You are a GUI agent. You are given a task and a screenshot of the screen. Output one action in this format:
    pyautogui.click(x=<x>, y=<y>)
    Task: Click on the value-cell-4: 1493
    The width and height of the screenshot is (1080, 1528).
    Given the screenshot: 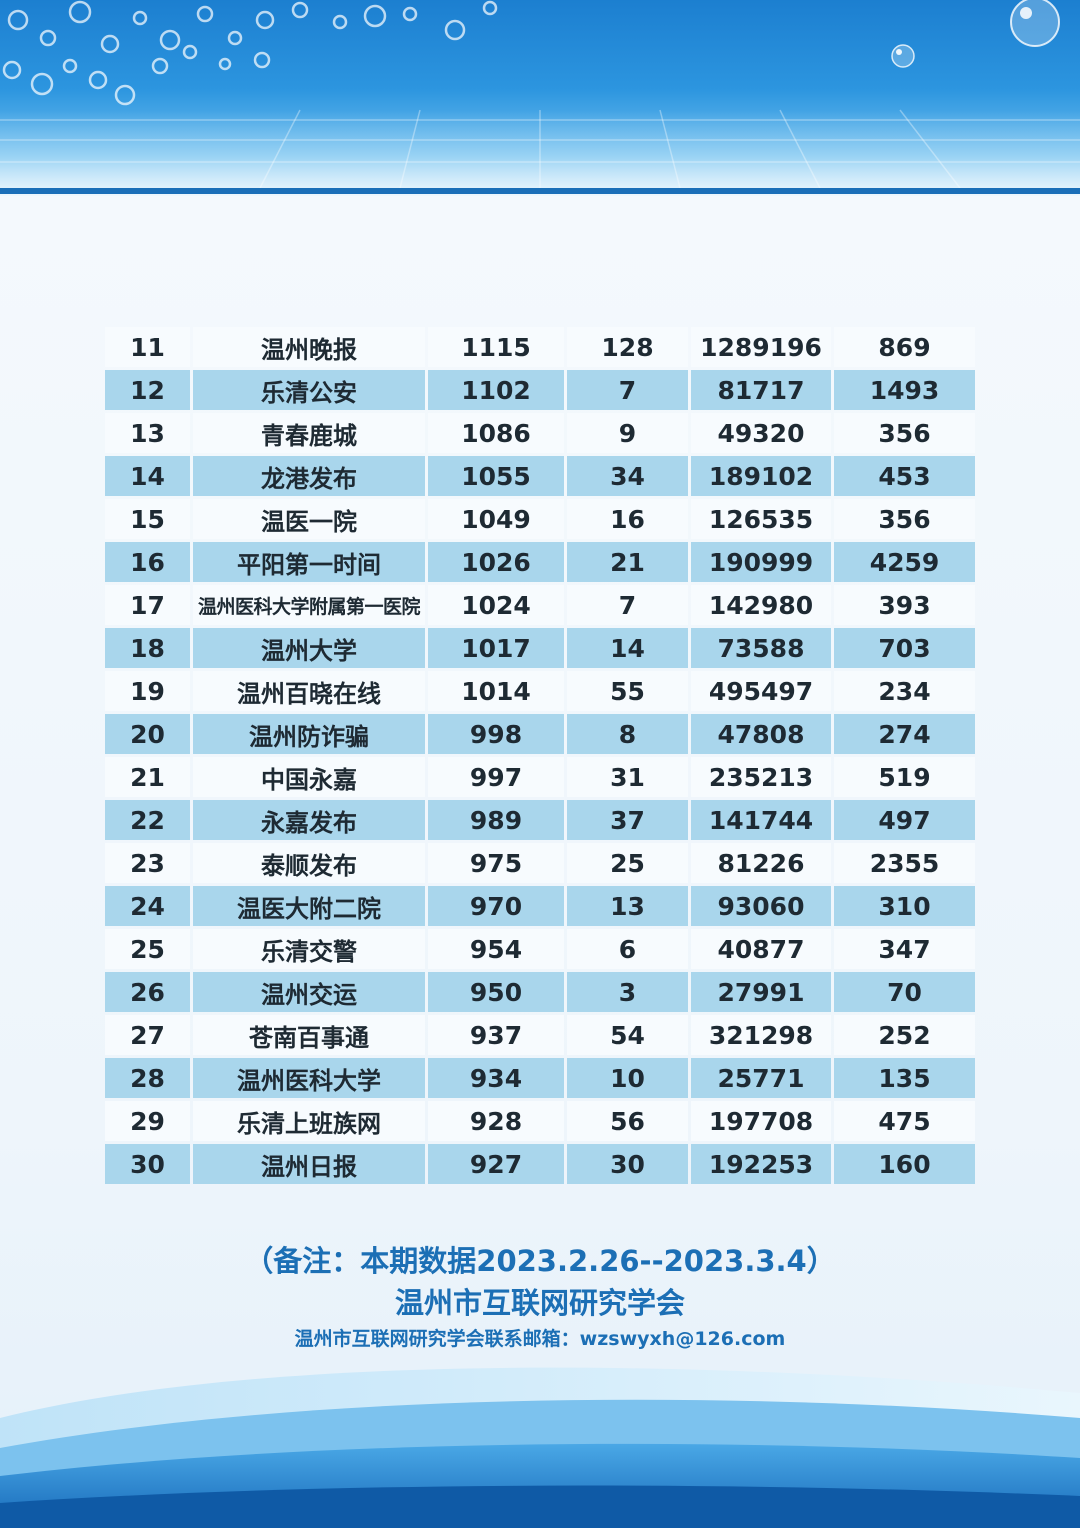 What is the action you would take?
    pyautogui.click(x=904, y=390)
    